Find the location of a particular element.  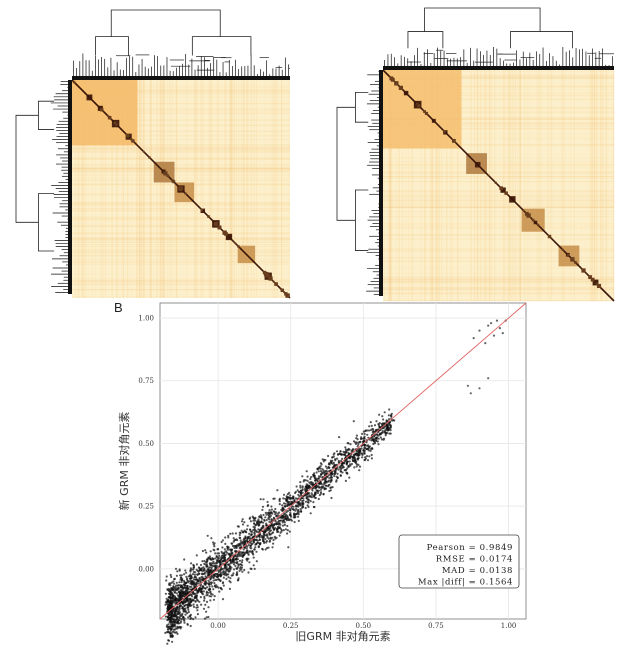

dendrogram-leaf-band is located at coordinates (70, 187).